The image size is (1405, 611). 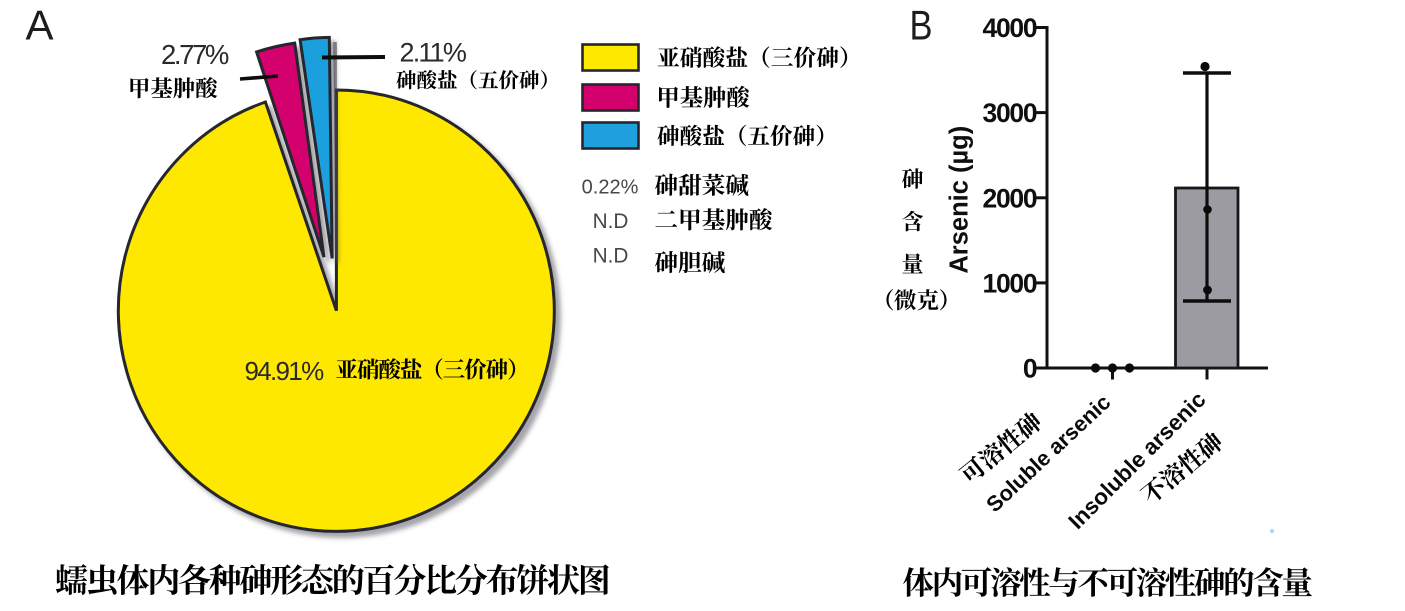 What do you see at coordinates (285, 371) in the screenshot?
I see `svg-text: 94.91%` at bounding box center [285, 371].